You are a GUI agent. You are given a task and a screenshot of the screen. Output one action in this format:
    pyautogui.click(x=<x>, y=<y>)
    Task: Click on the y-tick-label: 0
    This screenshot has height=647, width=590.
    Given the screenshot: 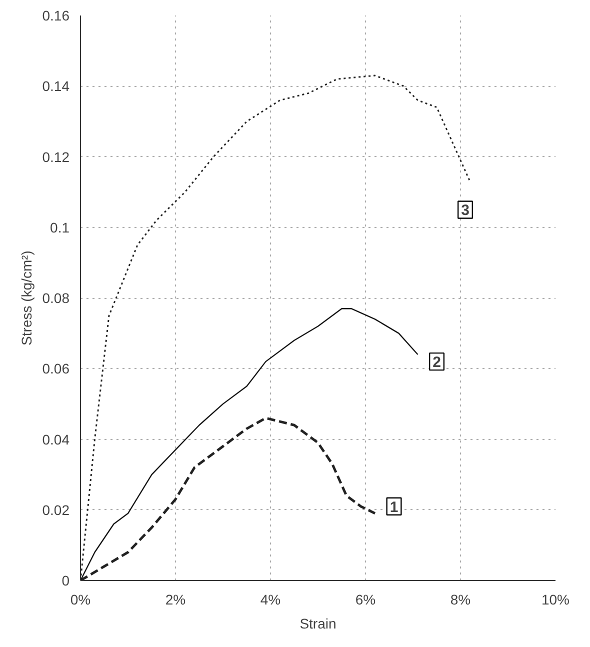 What is the action you would take?
    pyautogui.click(x=66, y=580)
    